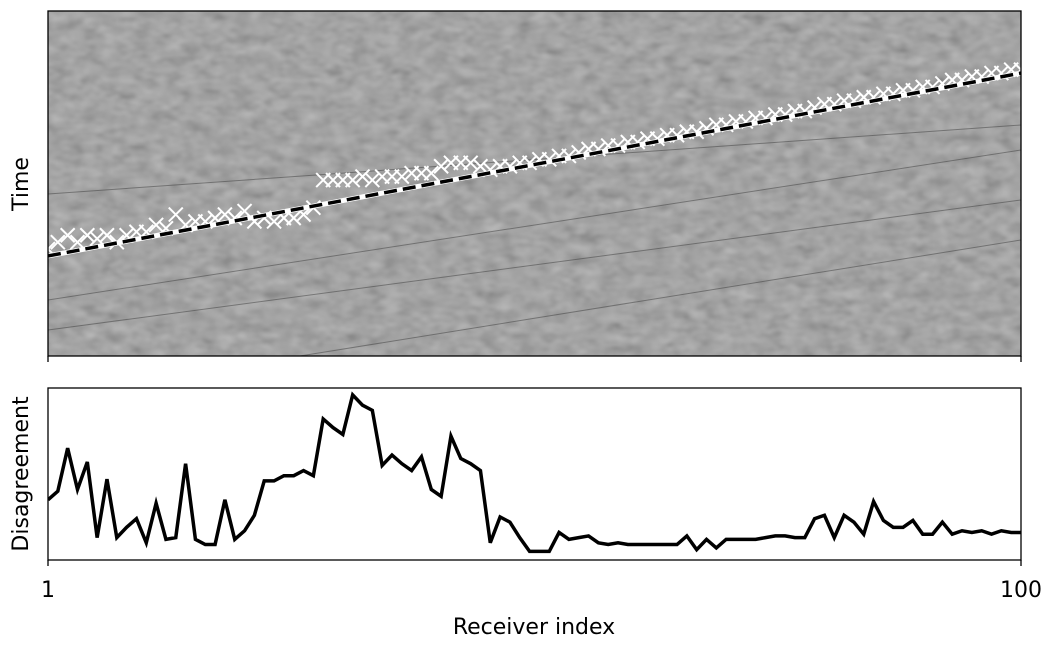 This screenshot has height=645, width=1053. What do you see at coordinates (1021, 590) in the screenshot?
I see `x-tick-label: 100` at bounding box center [1021, 590].